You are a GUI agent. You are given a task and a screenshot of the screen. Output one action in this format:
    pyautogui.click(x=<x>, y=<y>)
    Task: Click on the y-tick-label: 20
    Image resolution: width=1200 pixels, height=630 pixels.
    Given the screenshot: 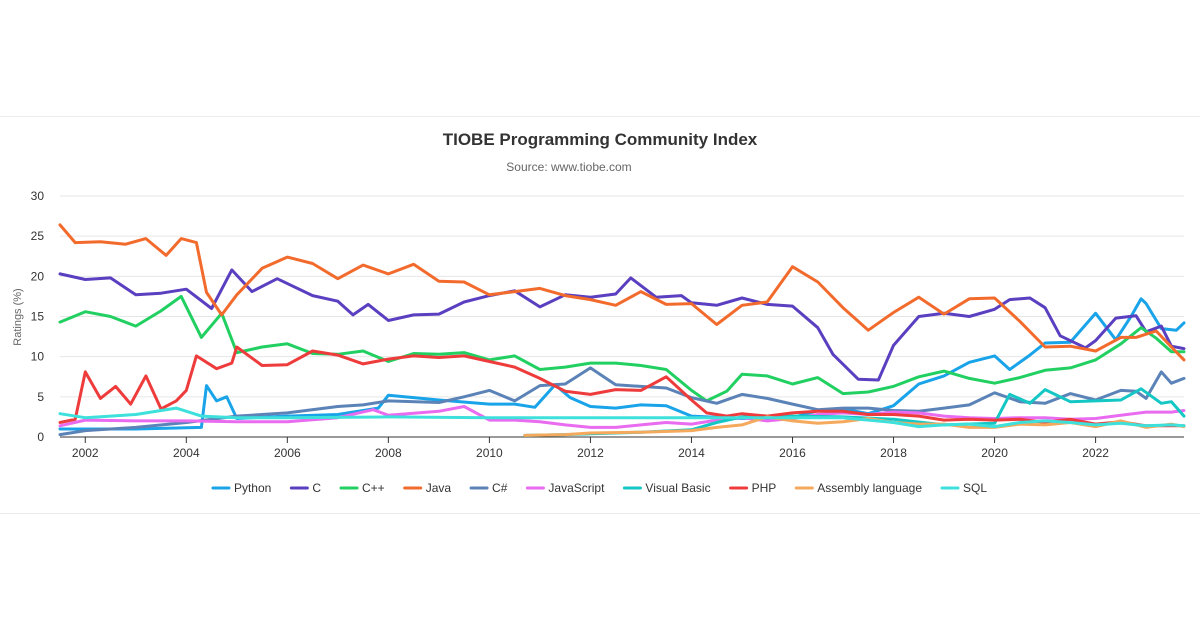 What is the action you would take?
    pyautogui.click(x=38, y=276)
    